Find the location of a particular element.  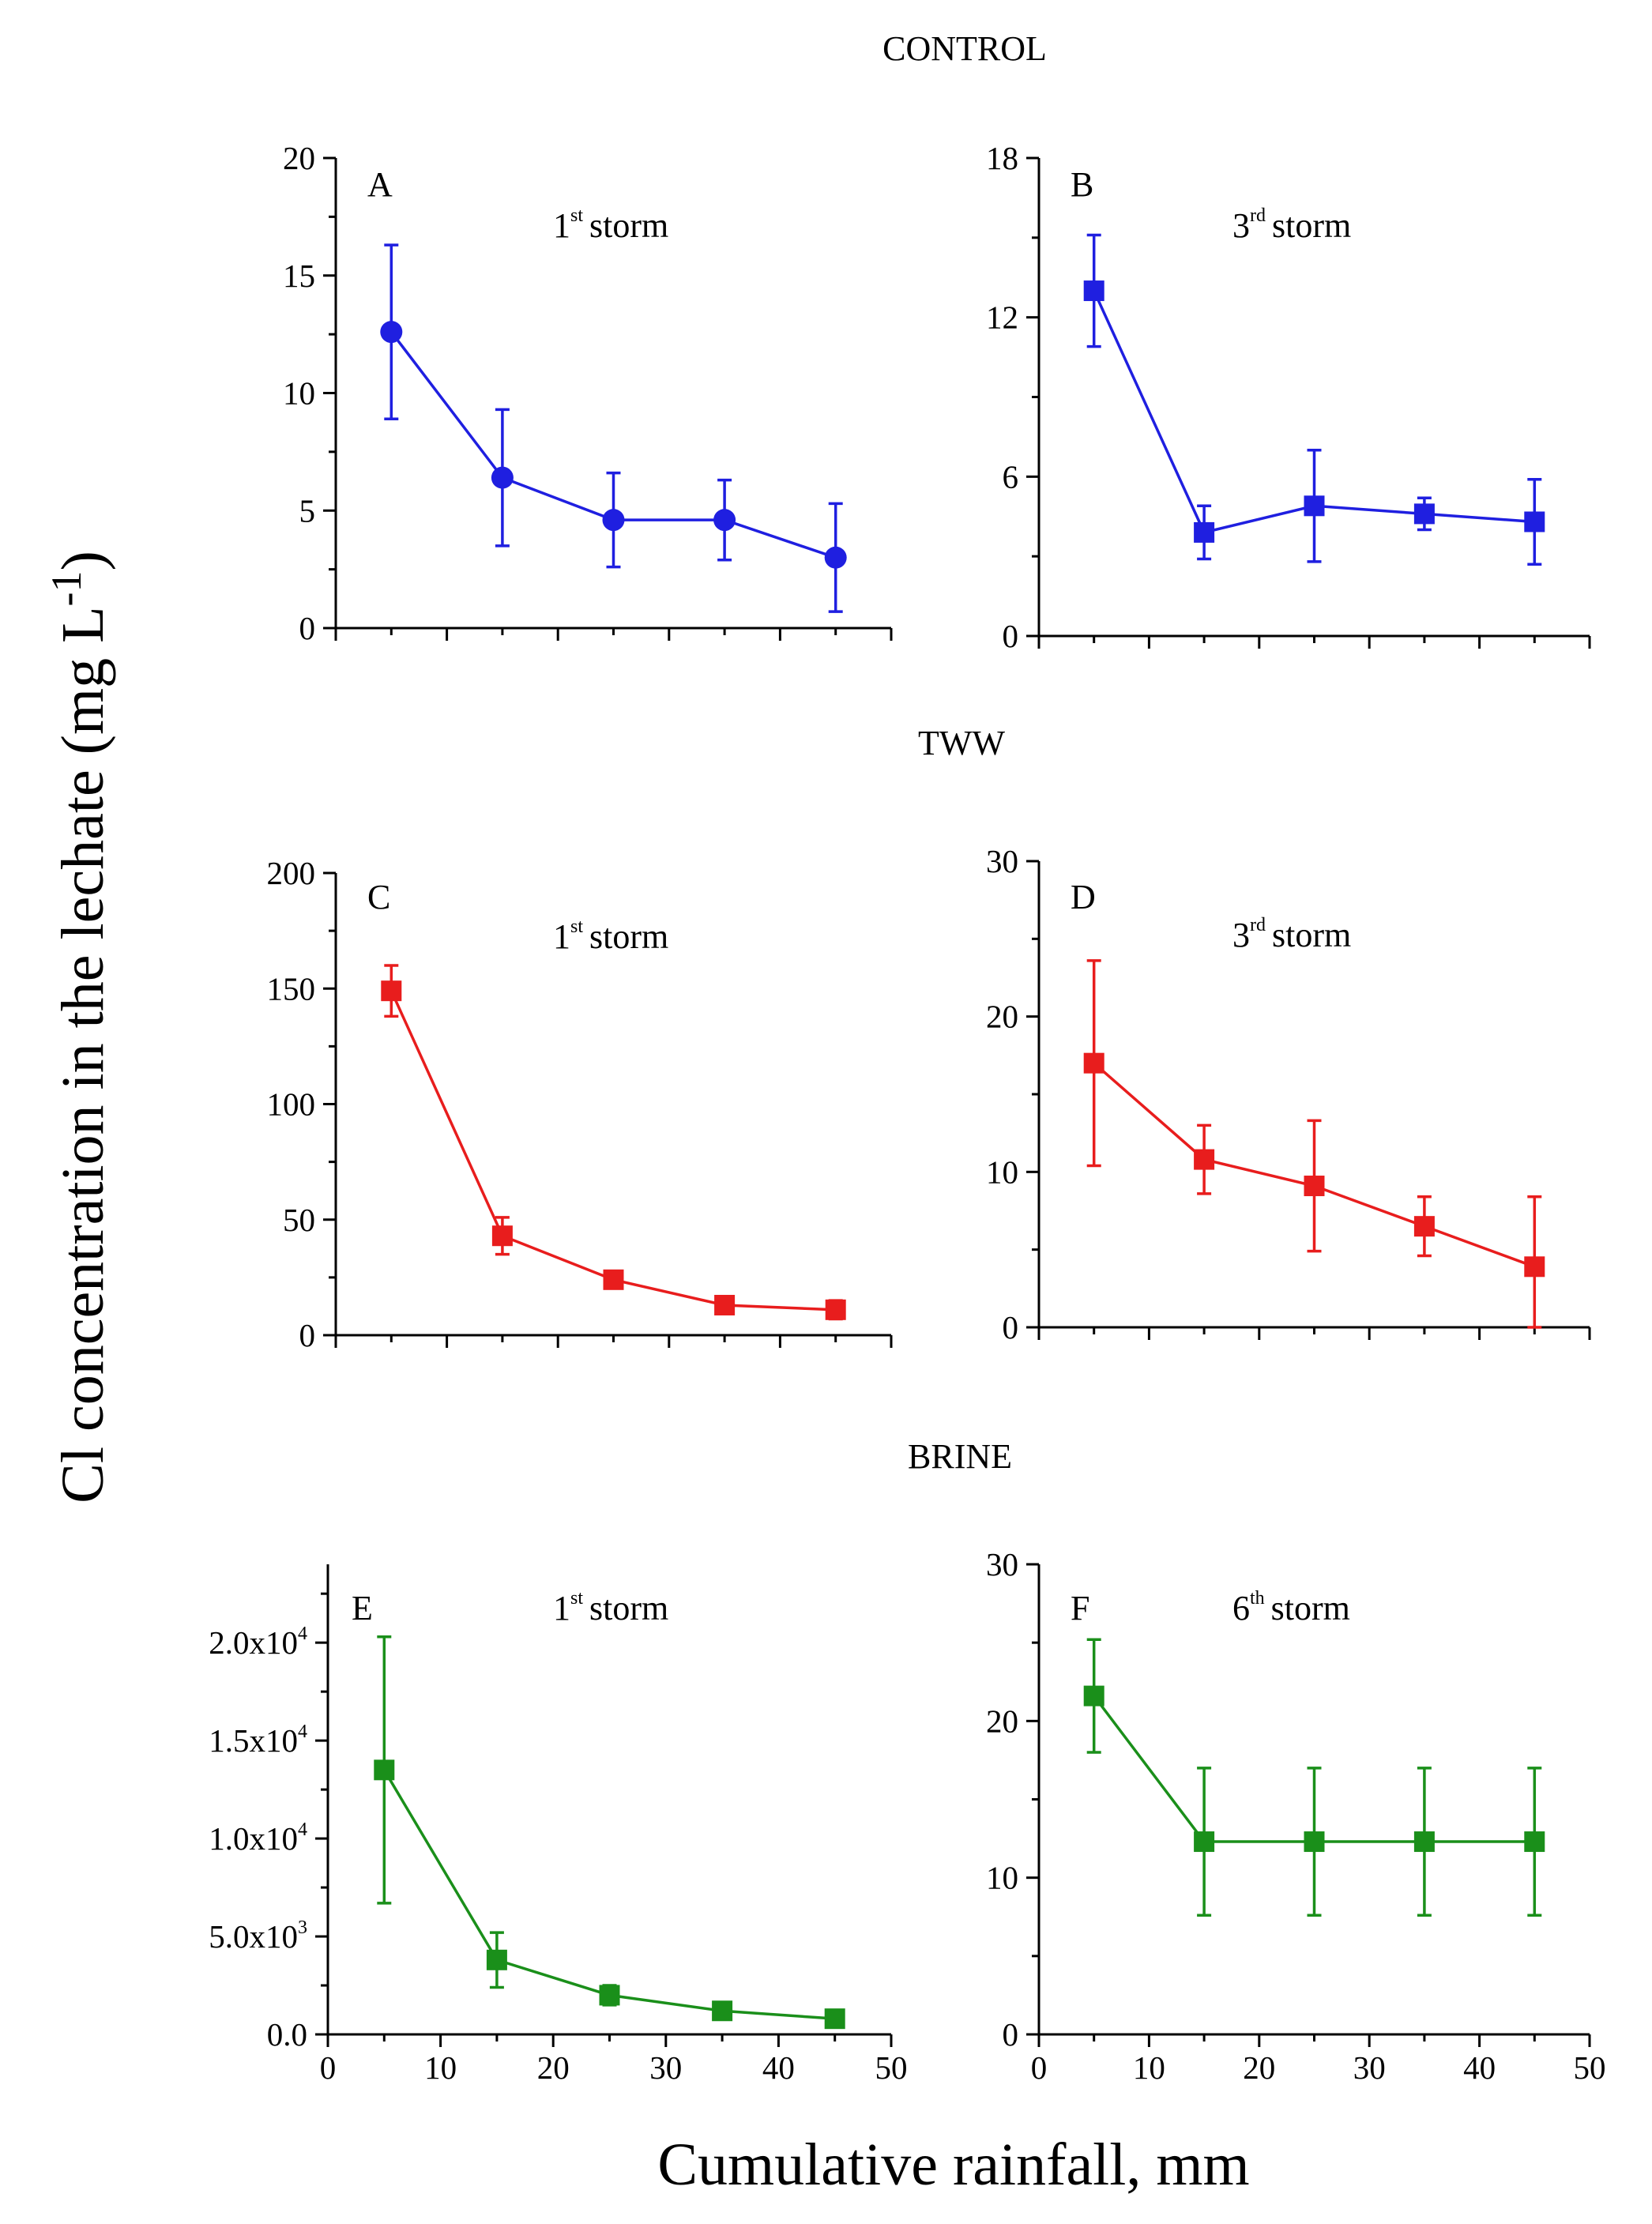

y-tick-label-text: 6 is located at coordinates (1011, 476).